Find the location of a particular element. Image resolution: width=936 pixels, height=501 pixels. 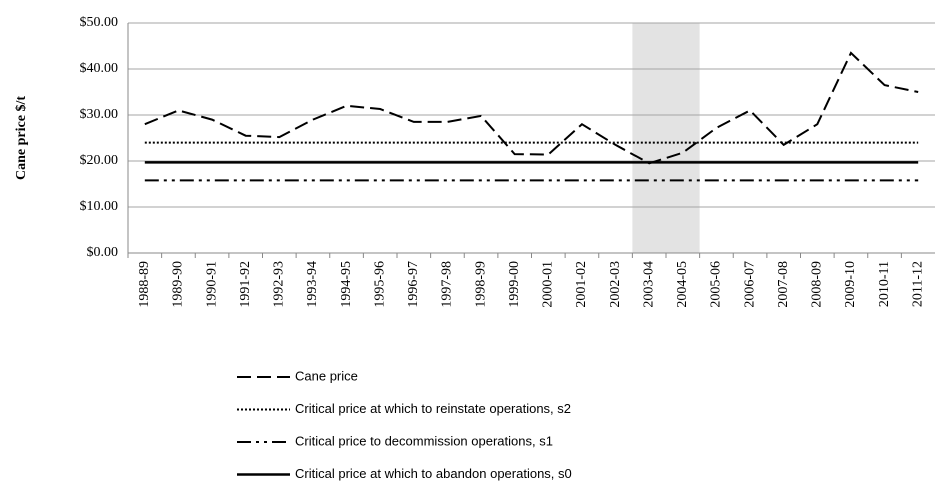

x-tick-label: 1990-91 is located at coordinates (211, 284).